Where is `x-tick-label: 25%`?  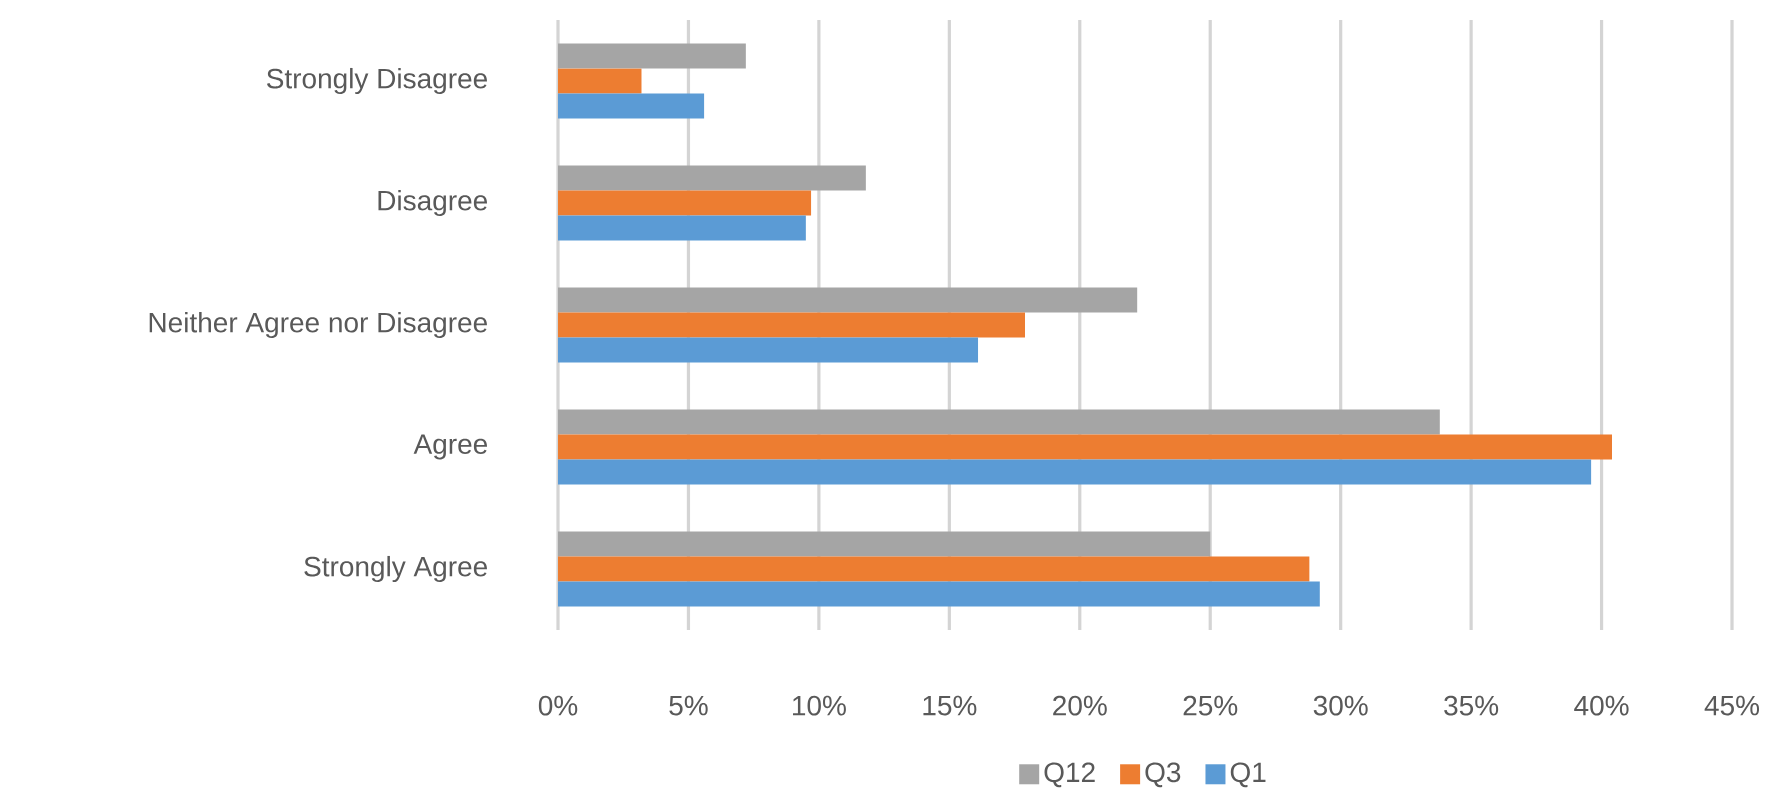
x-tick-label: 25% is located at coordinates (1210, 705).